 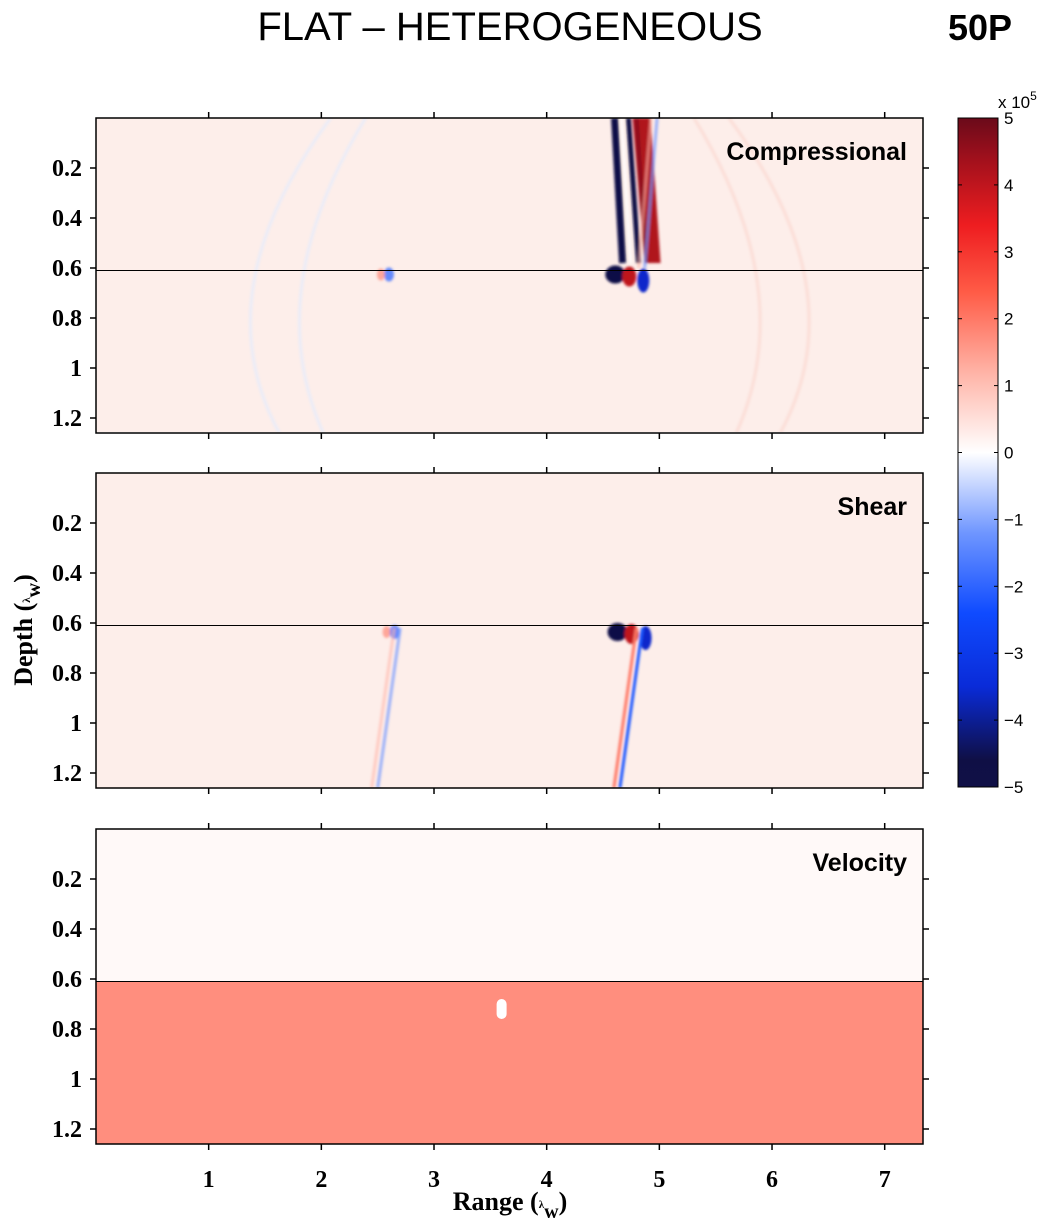 What do you see at coordinates (501, 1009) in the screenshot?
I see `velocity-inclusion` at bounding box center [501, 1009].